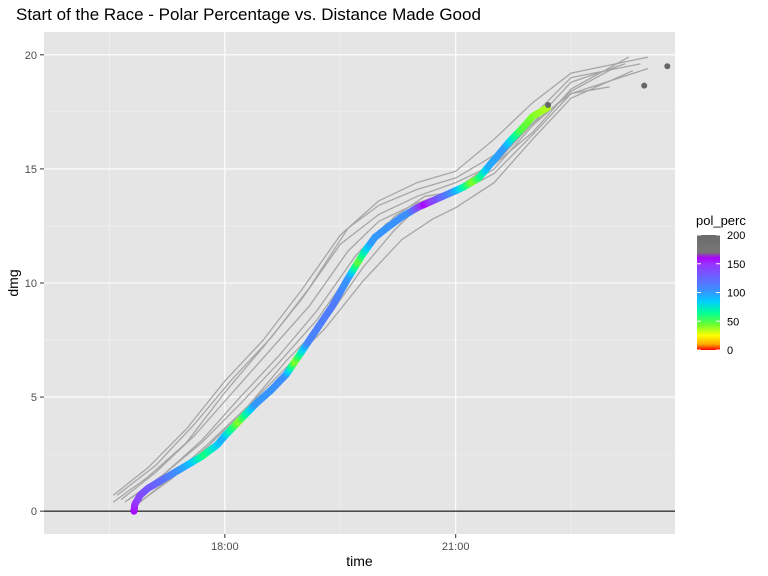  What do you see at coordinates (34, 512) in the screenshot?
I see `y-tick-label: 0` at bounding box center [34, 512].